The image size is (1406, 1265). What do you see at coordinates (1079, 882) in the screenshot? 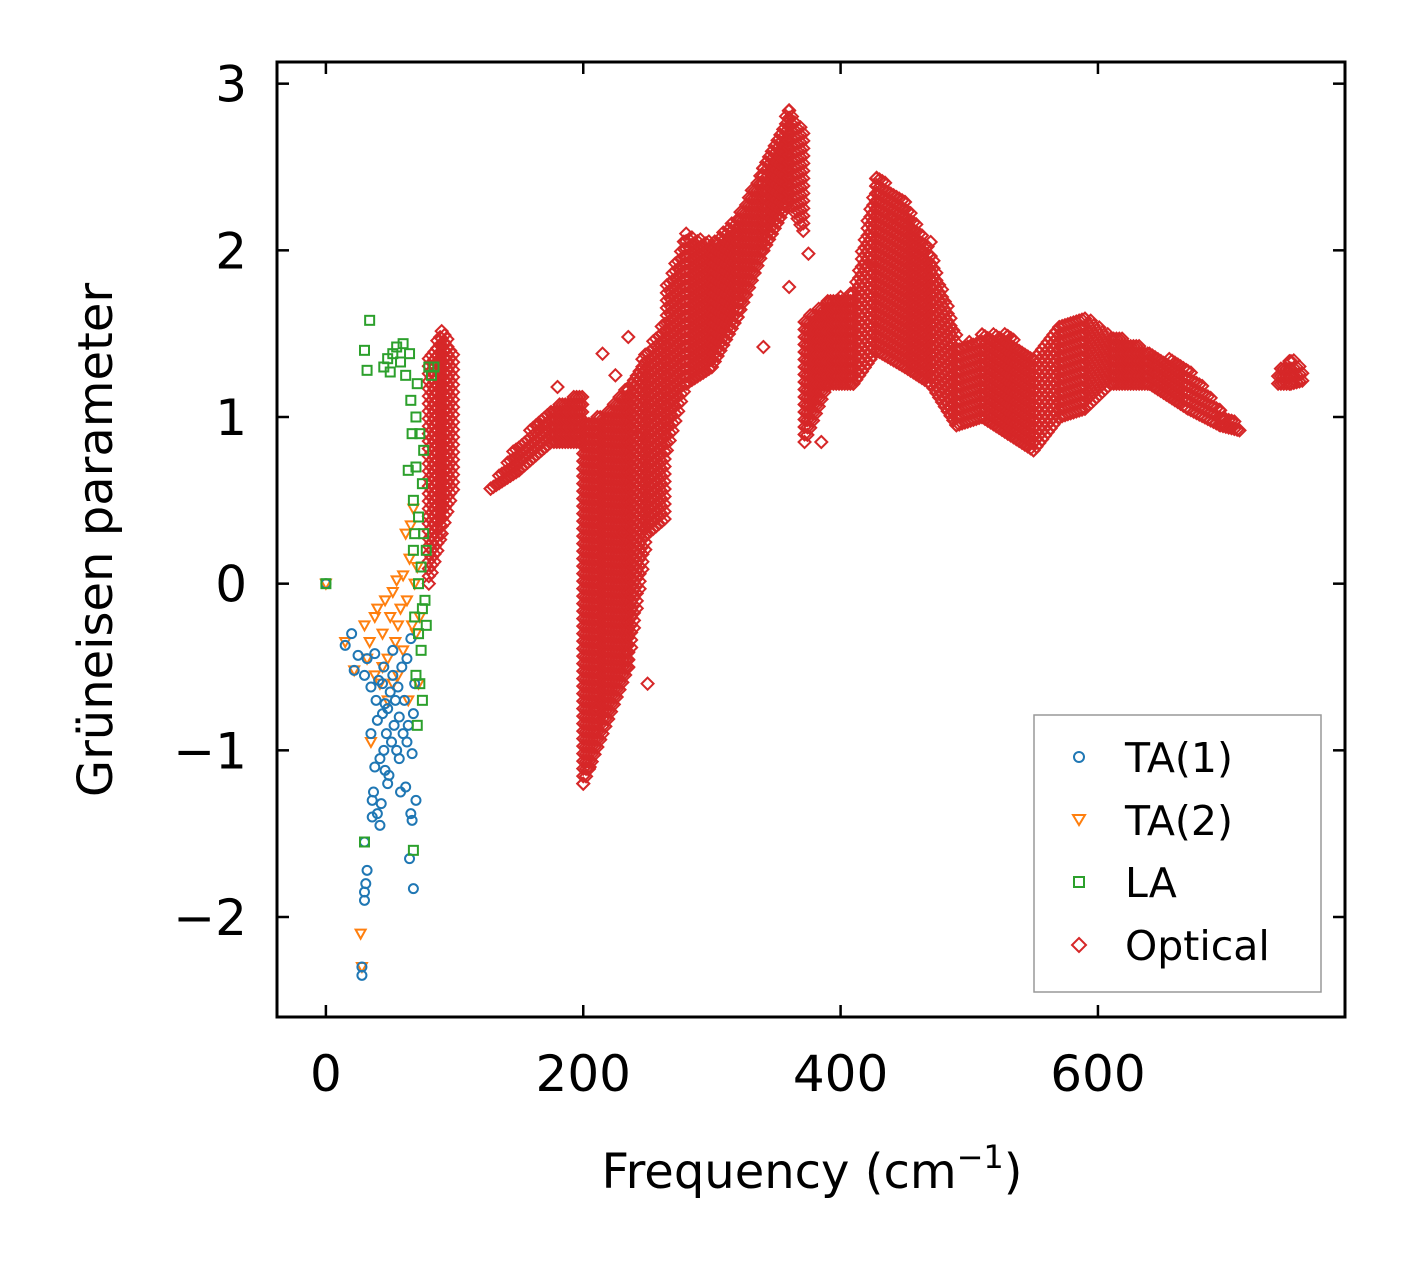
I see `legend-marker-la` at bounding box center [1079, 882].